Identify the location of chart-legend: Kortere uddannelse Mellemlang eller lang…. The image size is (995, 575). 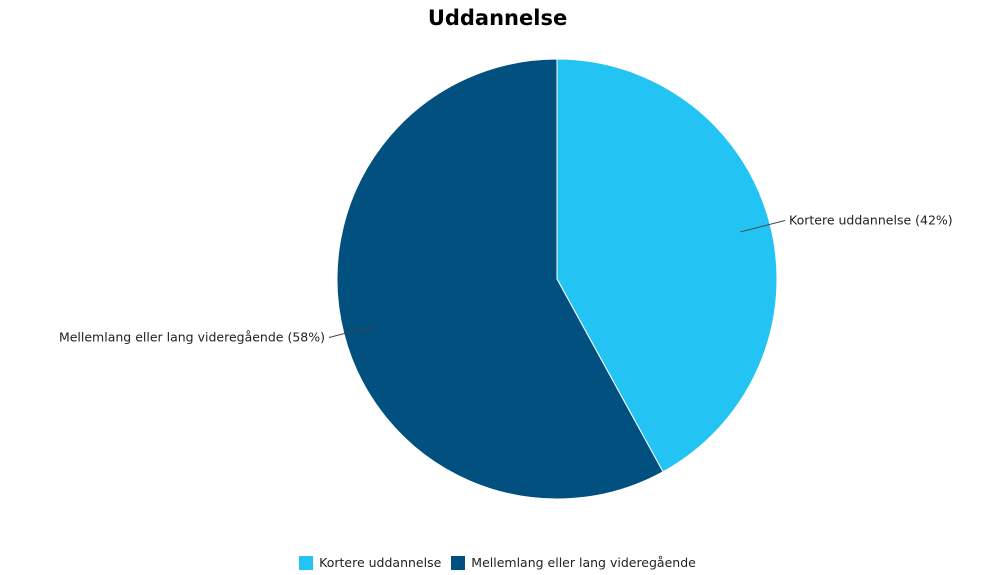
(497, 562).